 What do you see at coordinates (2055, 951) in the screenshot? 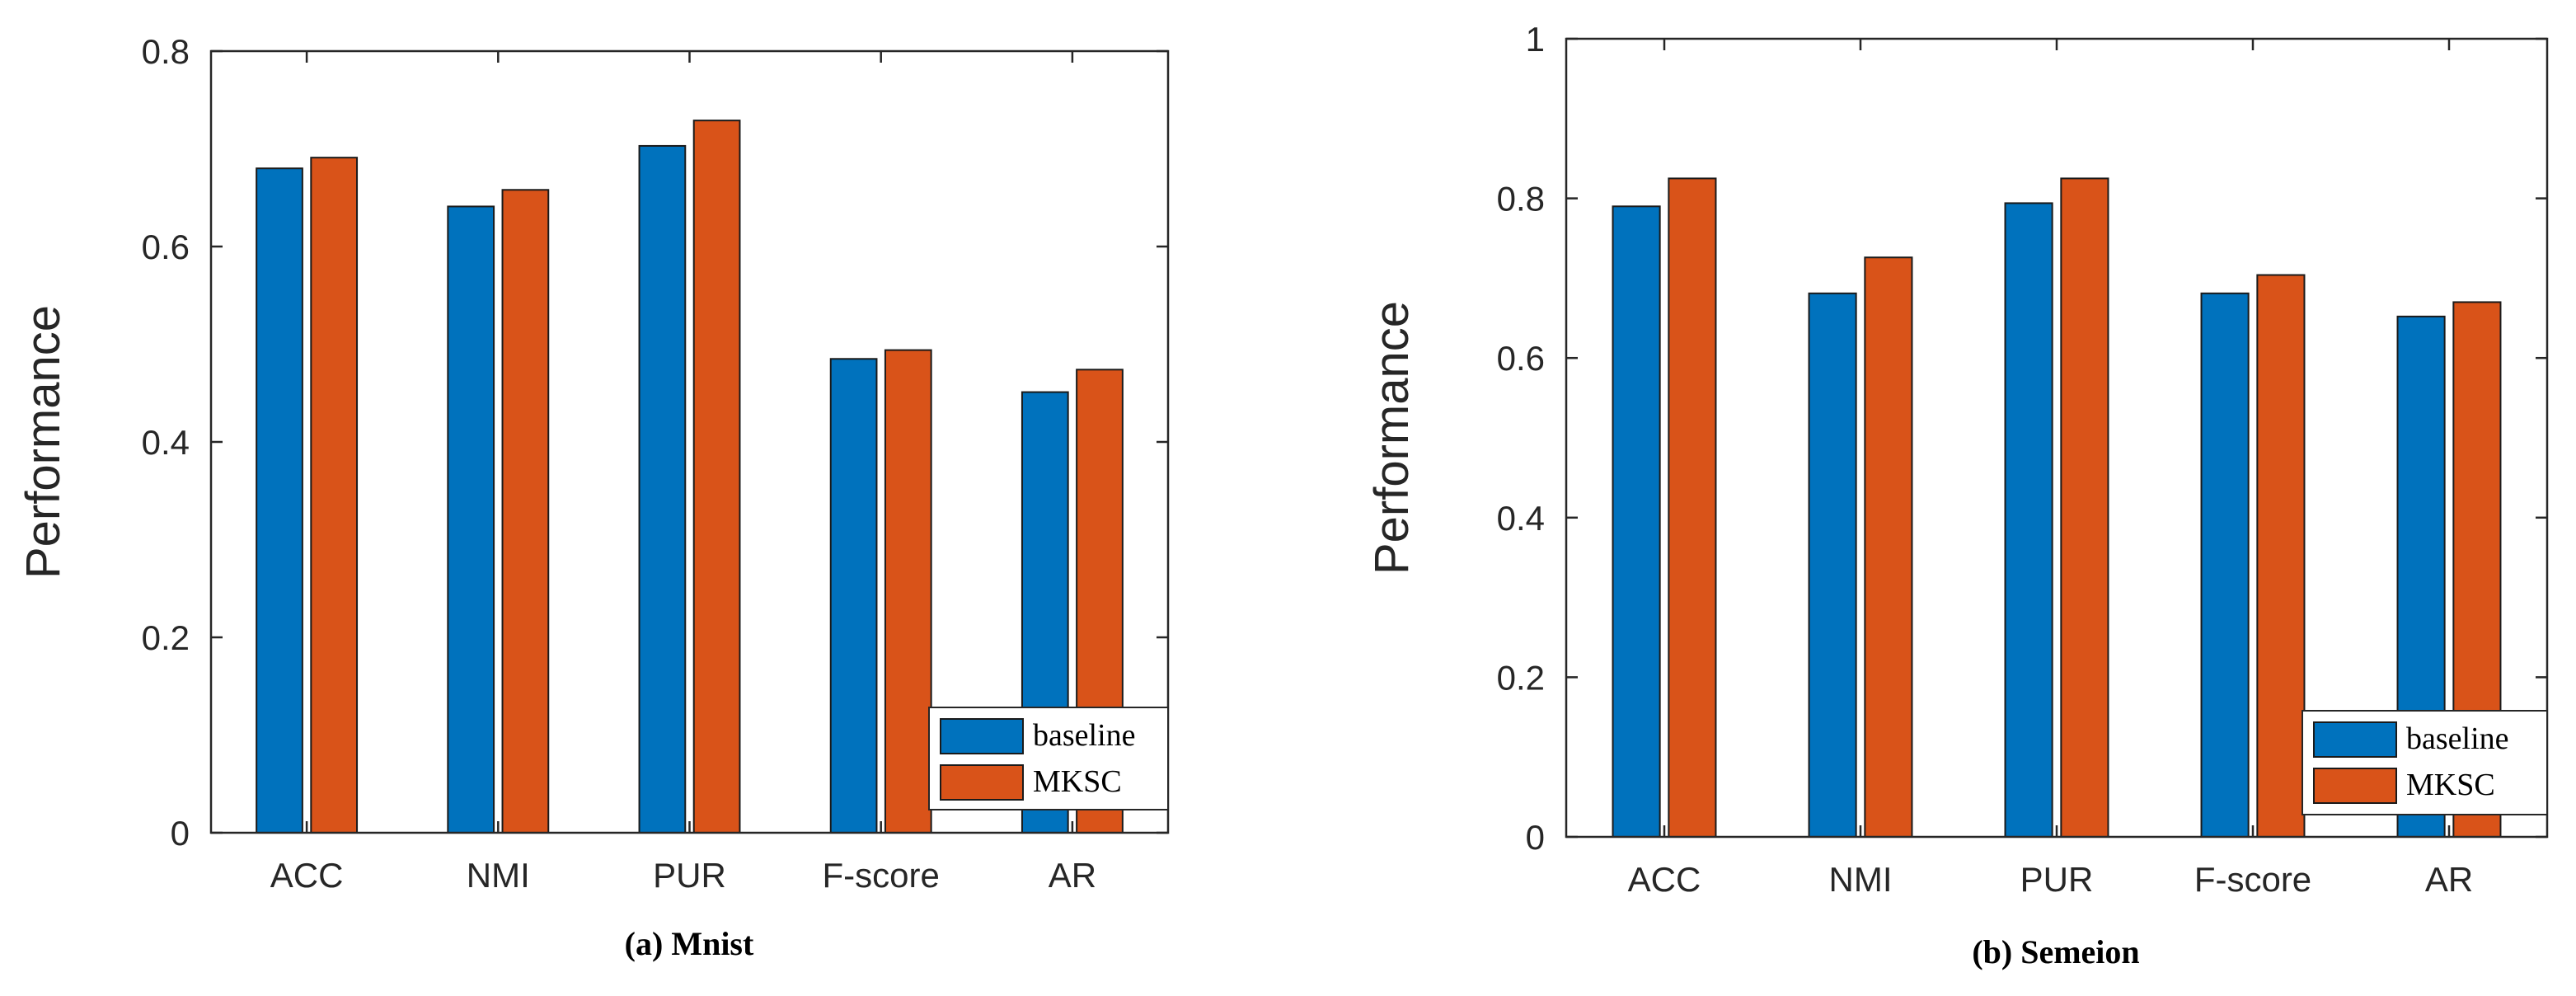
I see `figure-caption: (b) Semeion` at bounding box center [2055, 951].